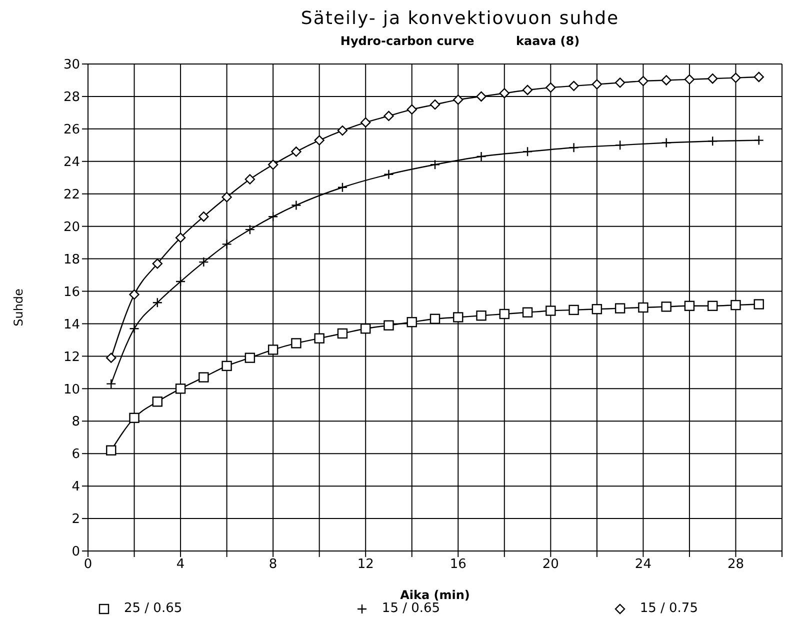 The image size is (800, 637). What do you see at coordinates (71, 260) in the screenshot?
I see `y-tick-label: 18` at bounding box center [71, 260].